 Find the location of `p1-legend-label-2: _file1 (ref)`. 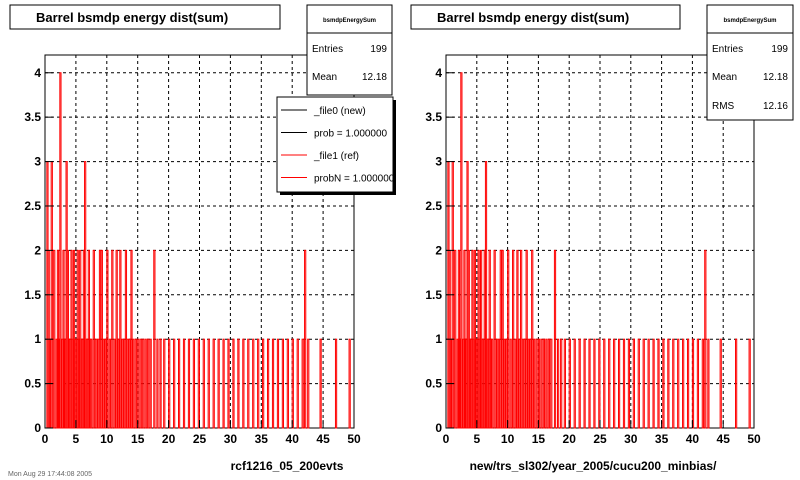

p1-legend-label-2: _file1 (ref) is located at coordinates (336, 156).